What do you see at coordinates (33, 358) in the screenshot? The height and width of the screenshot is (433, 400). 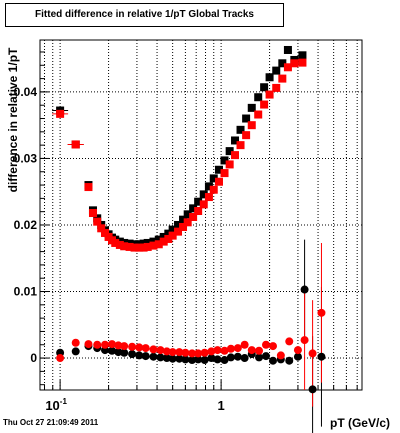 I see `y-tick-label: 0` at bounding box center [33, 358].